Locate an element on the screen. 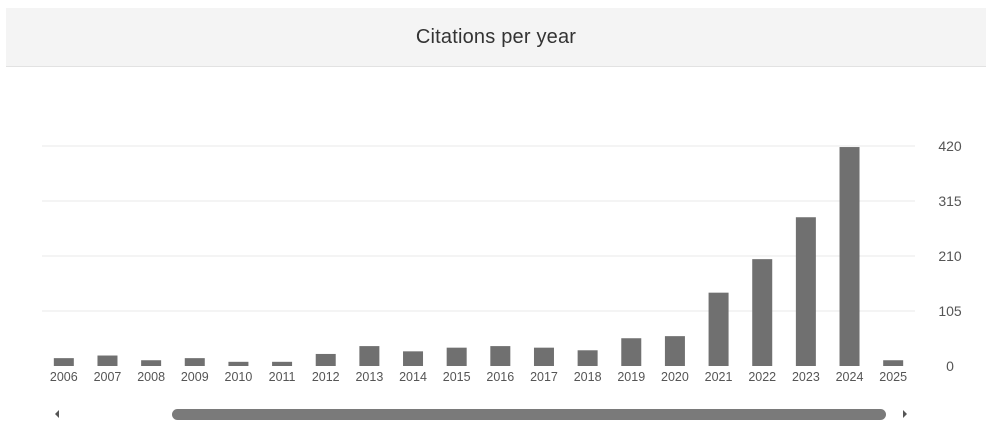 Image resolution: width=992 pixels, height=426 pixels. bar-2025 is located at coordinates (893, 363).